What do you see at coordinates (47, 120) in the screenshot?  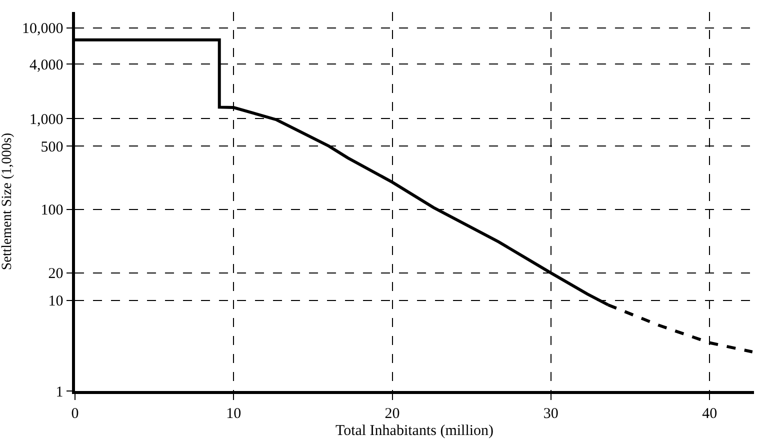 I see `y-tick-label: 1,000` at bounding box center [47, 120].